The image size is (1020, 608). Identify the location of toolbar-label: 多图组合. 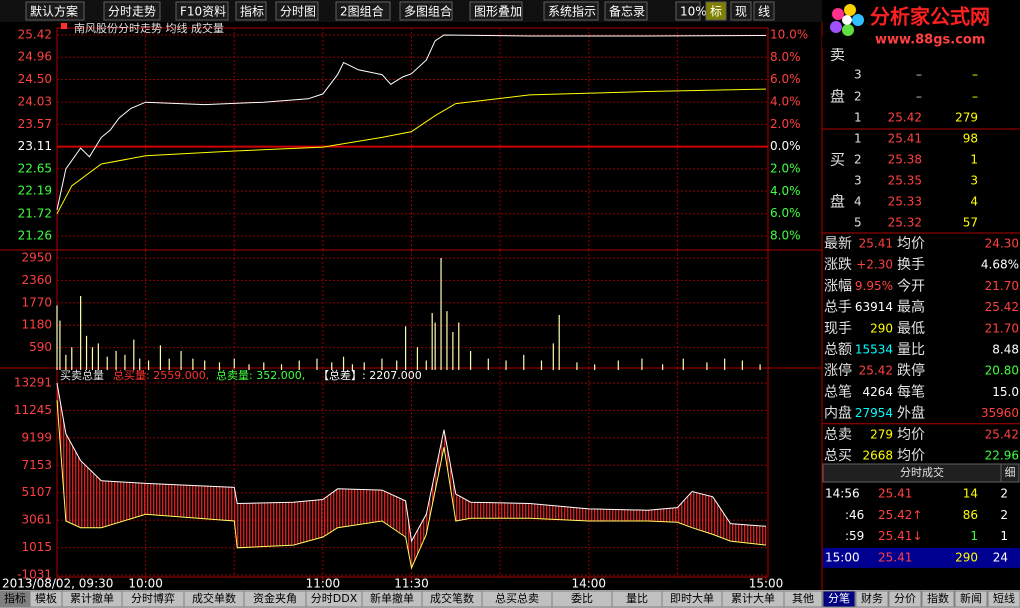
(428, 11).